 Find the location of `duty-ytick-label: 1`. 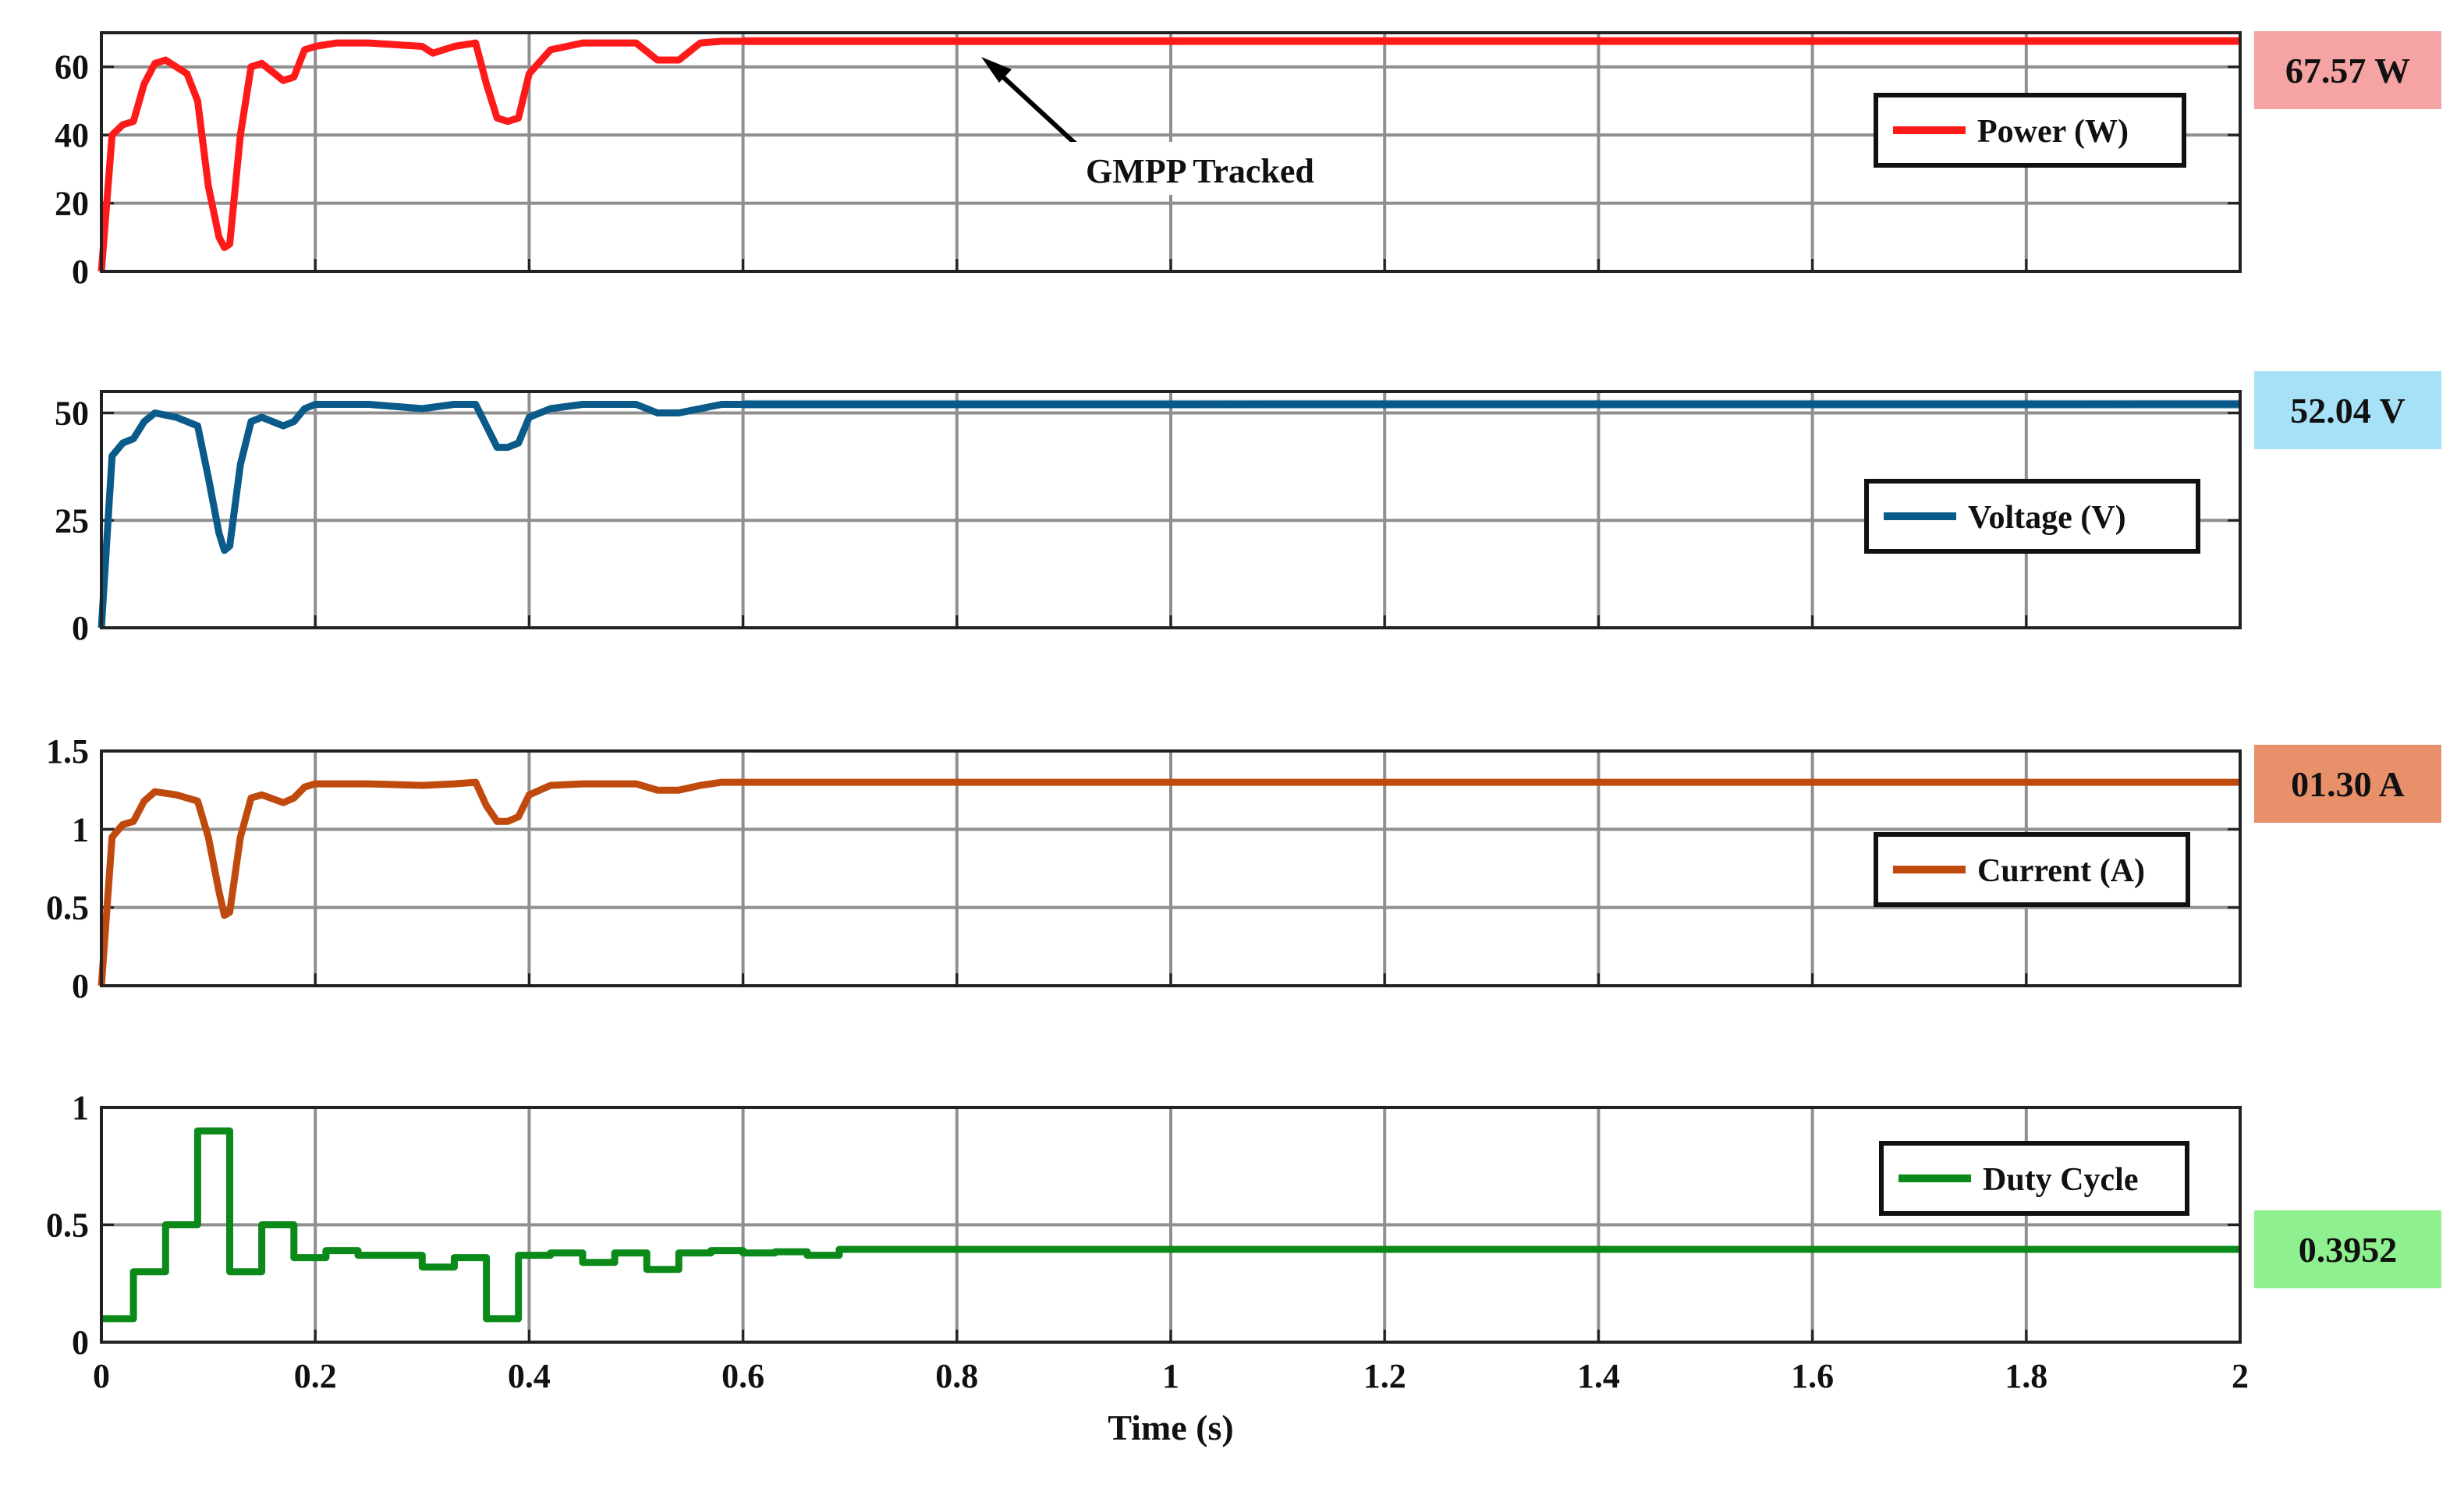

duty-ytick-label: 1 is located at coordinates (80, 1108).